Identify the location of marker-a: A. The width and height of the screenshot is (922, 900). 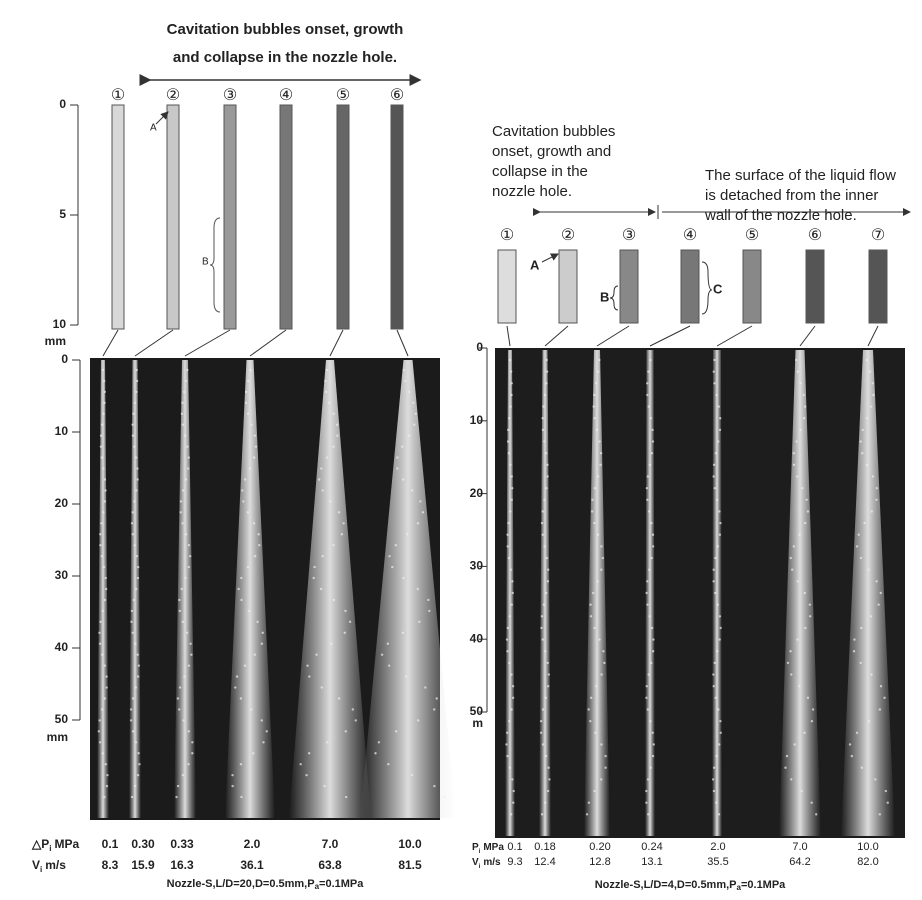
(153, 128).